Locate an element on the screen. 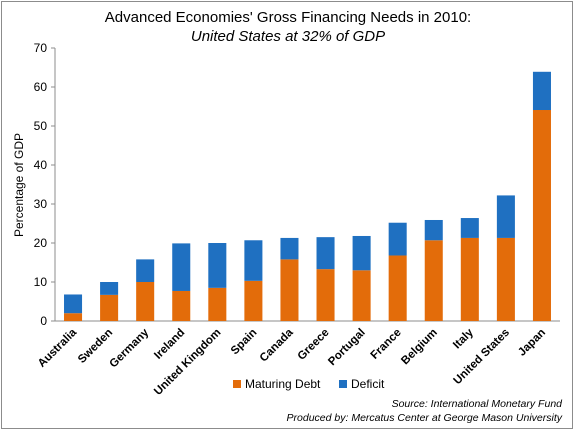  category-label-canada: Canada is located at coordinates (277, 345).